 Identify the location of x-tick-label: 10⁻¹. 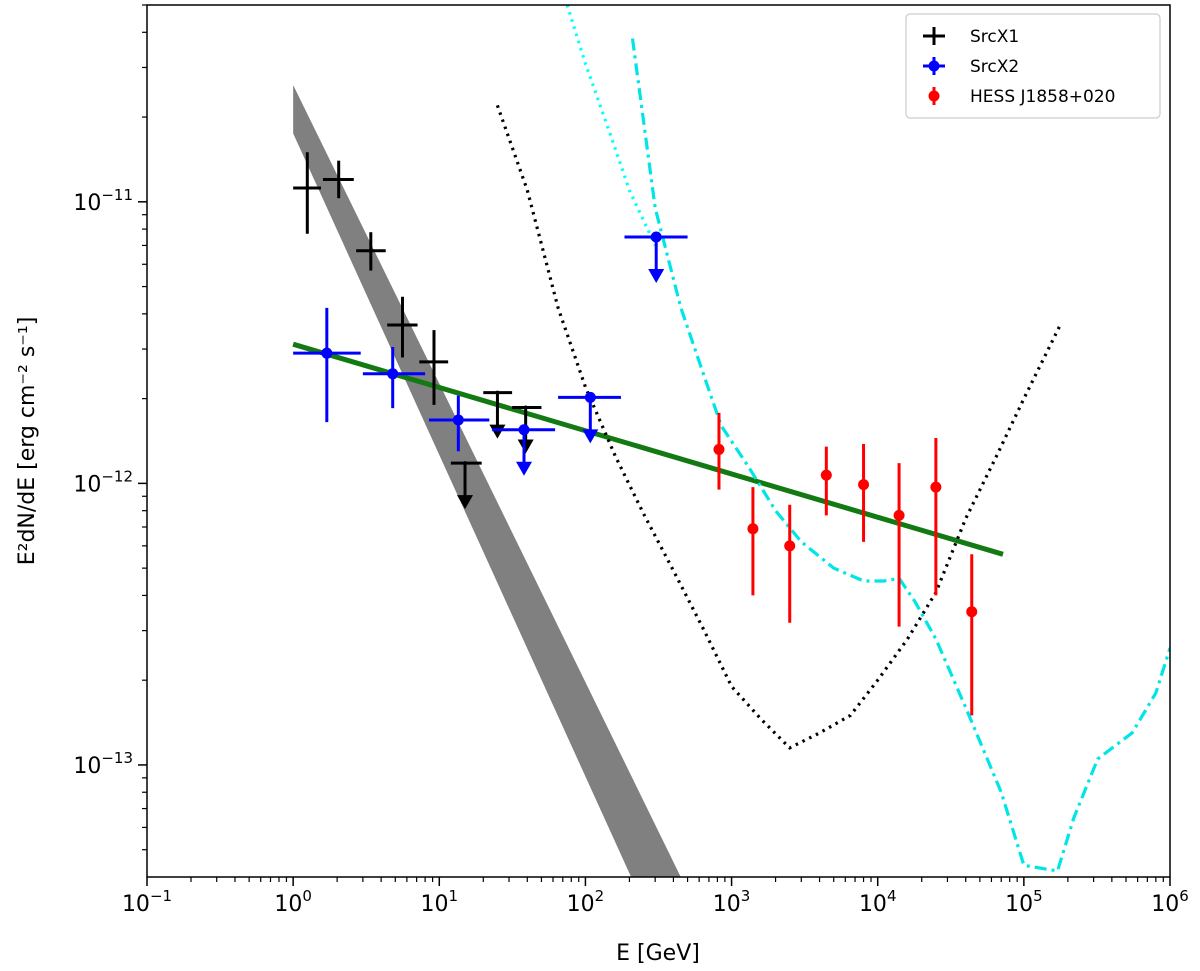
(147, 902).